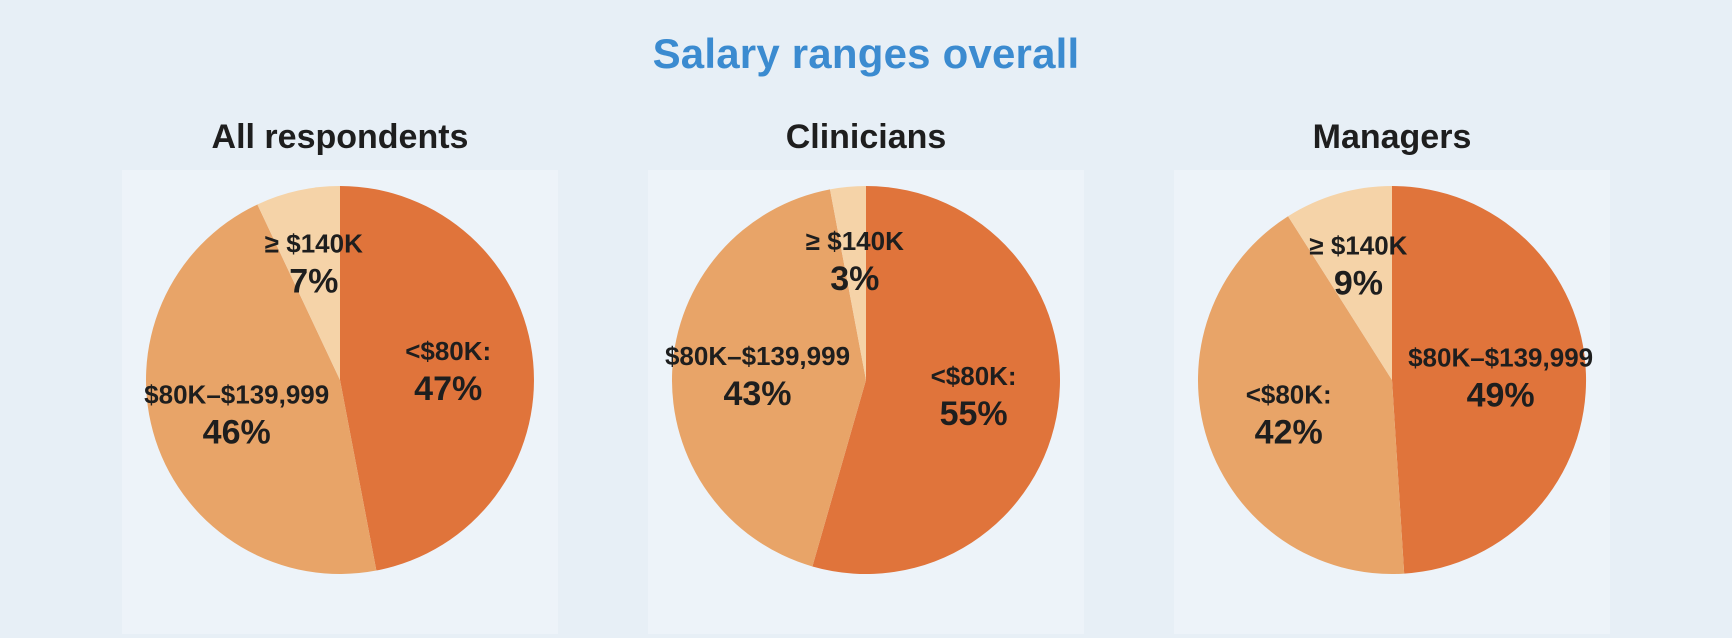  Describe the element at coordinates (313, 282) in the screenshot. I see `slice-value-label: 7%` at that location.